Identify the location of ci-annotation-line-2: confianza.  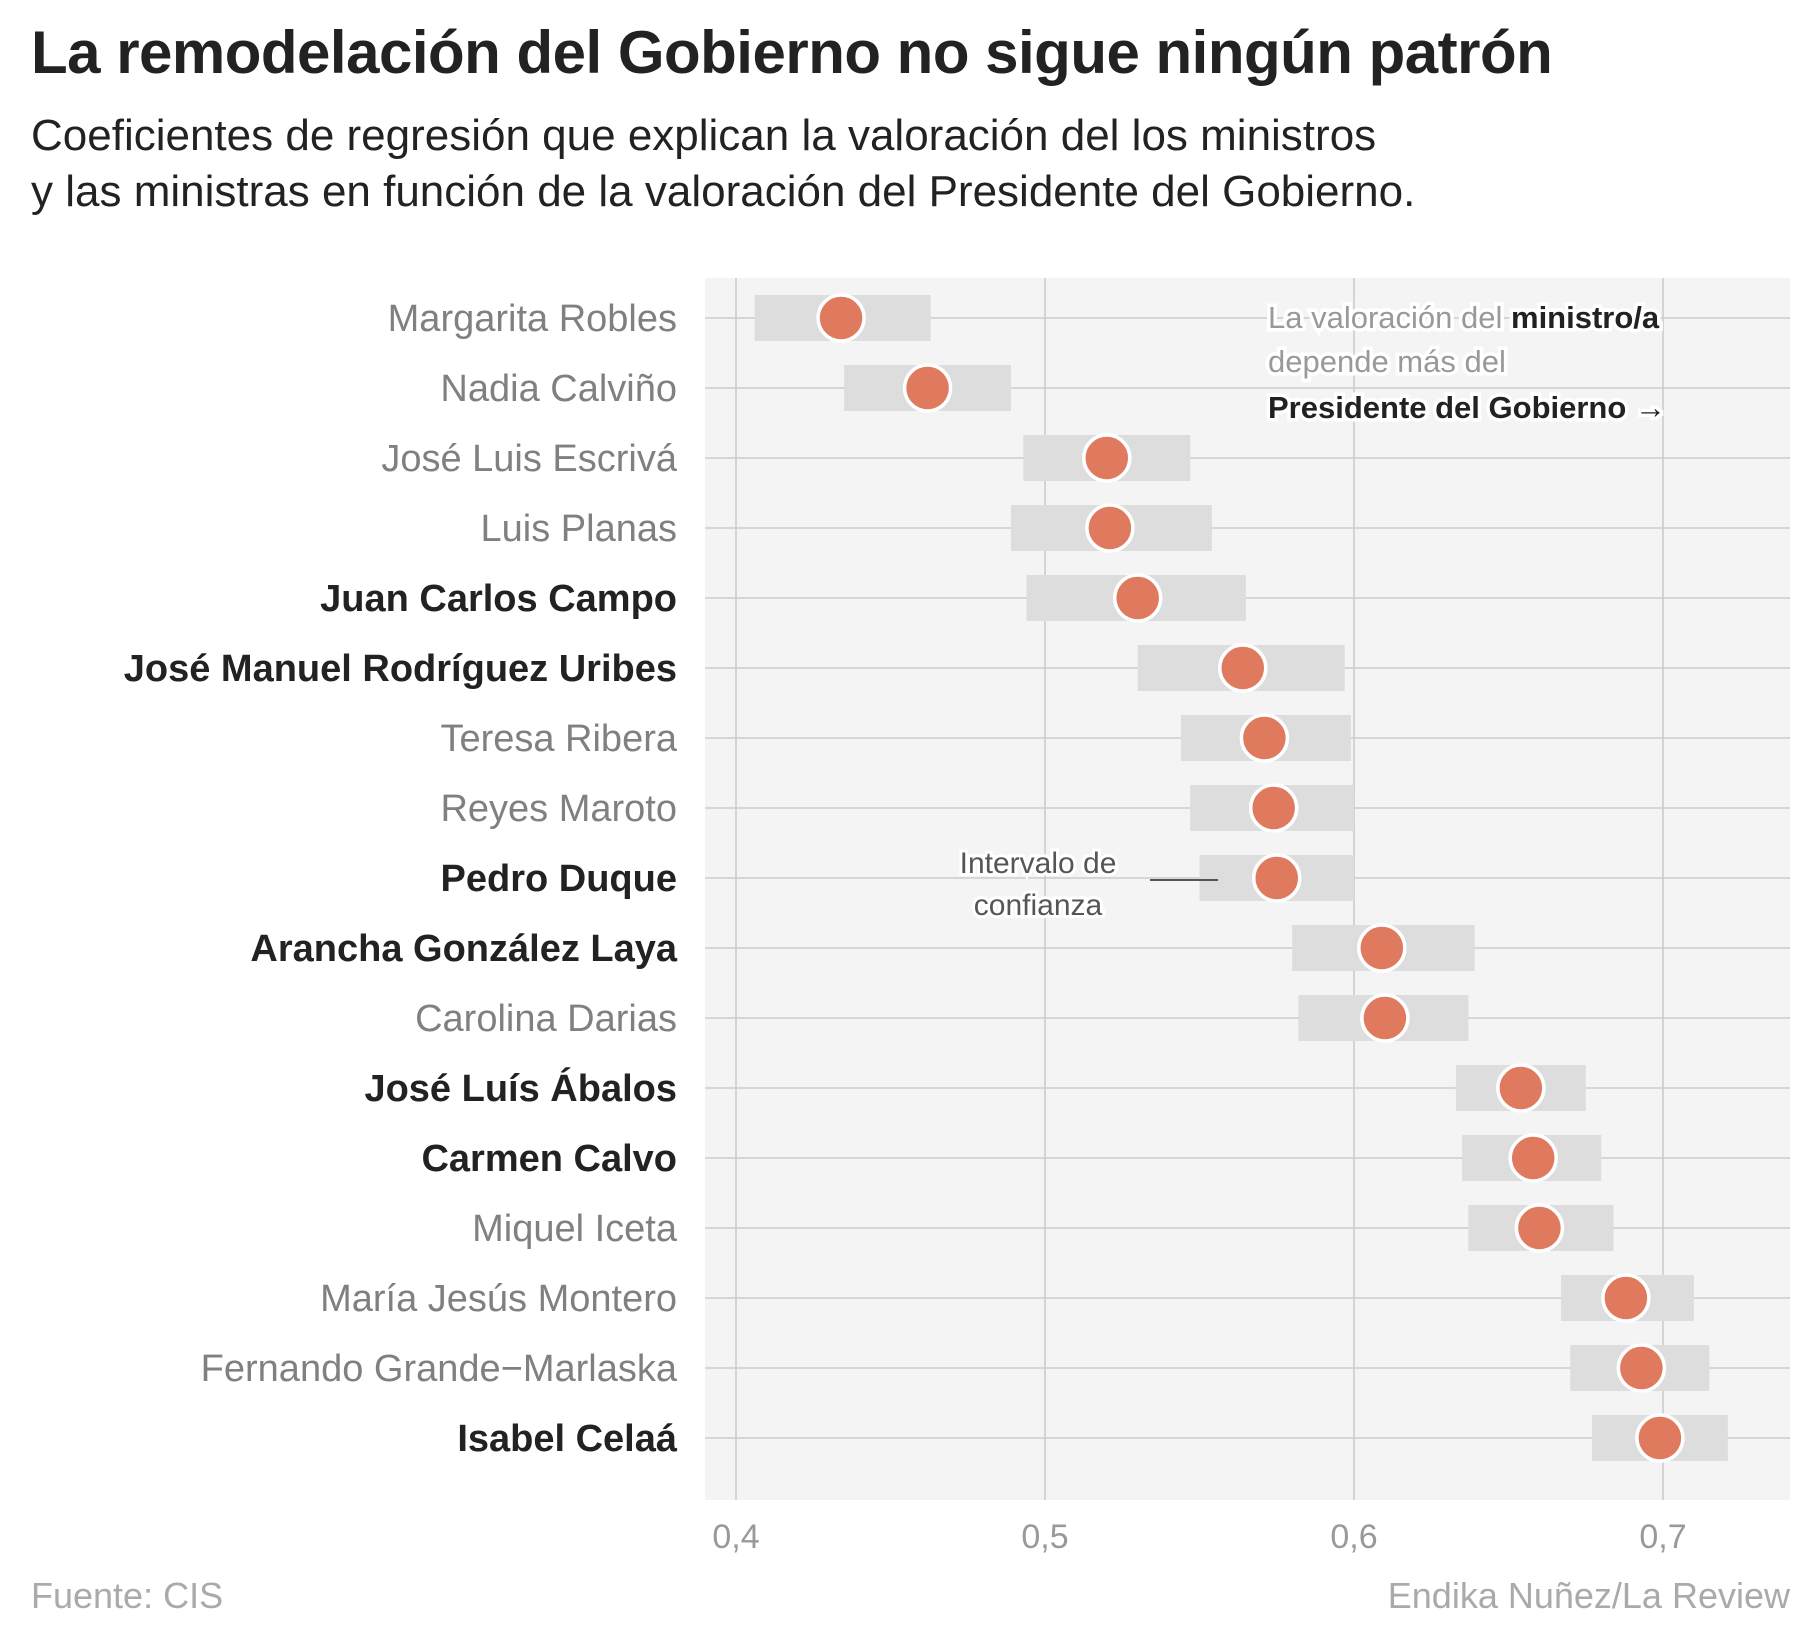
(1038, 905).